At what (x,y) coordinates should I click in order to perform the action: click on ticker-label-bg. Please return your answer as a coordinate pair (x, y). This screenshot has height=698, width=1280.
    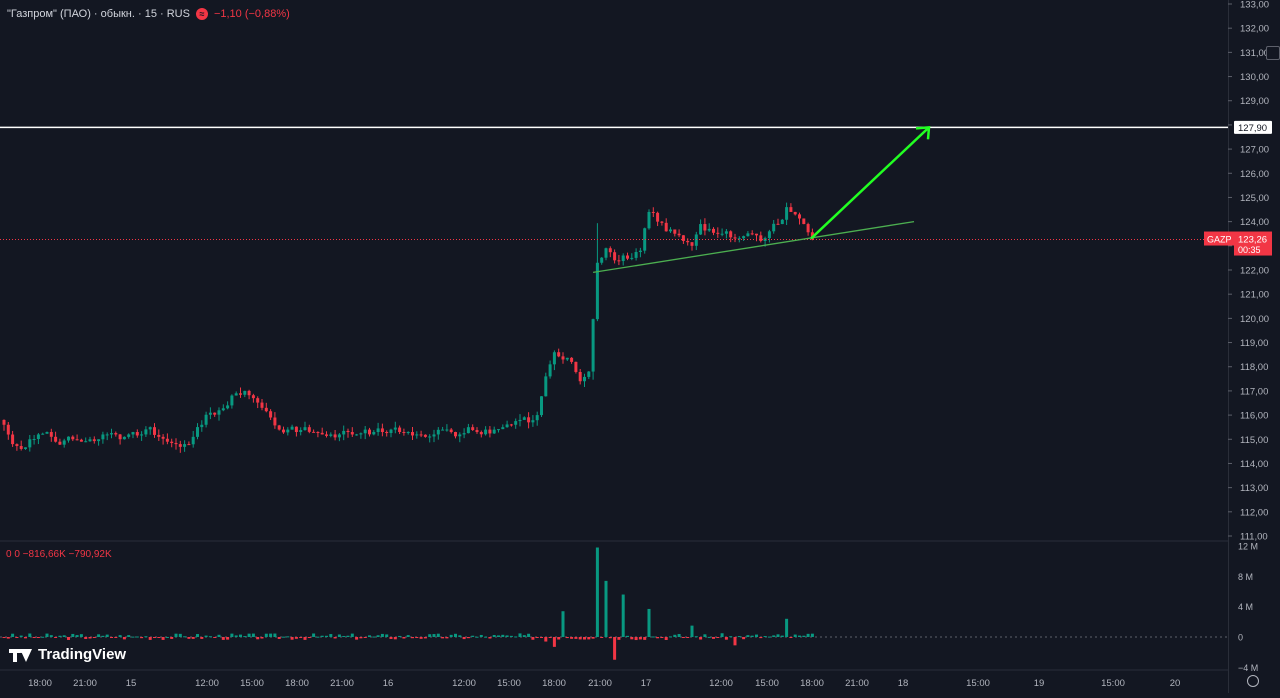
    Looking at the image, I should click on (1219, 238).